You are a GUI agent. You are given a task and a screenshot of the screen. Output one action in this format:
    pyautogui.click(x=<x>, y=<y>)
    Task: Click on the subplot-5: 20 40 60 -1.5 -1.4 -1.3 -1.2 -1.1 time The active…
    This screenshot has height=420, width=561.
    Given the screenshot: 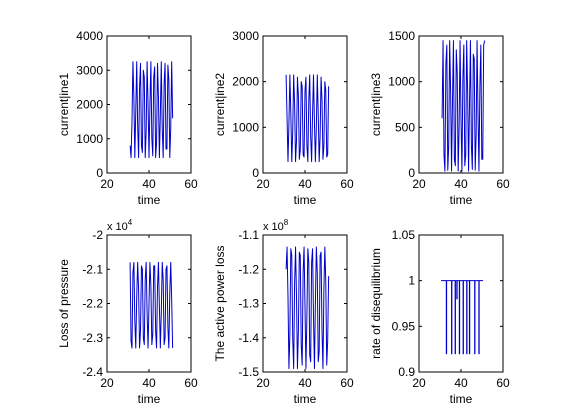 What is the action you would take?
    pyautogui.click(x=283, y=312)
    